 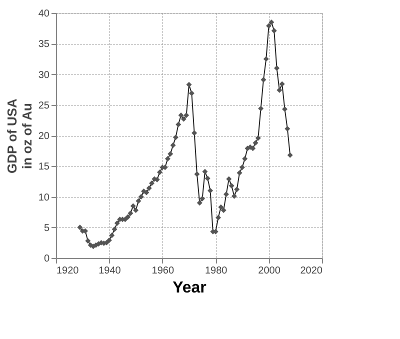 What do you see at coordinates (44, 75) in the screenshot?
I see `y-tick-label: 30` at bounding box center [44, 75].